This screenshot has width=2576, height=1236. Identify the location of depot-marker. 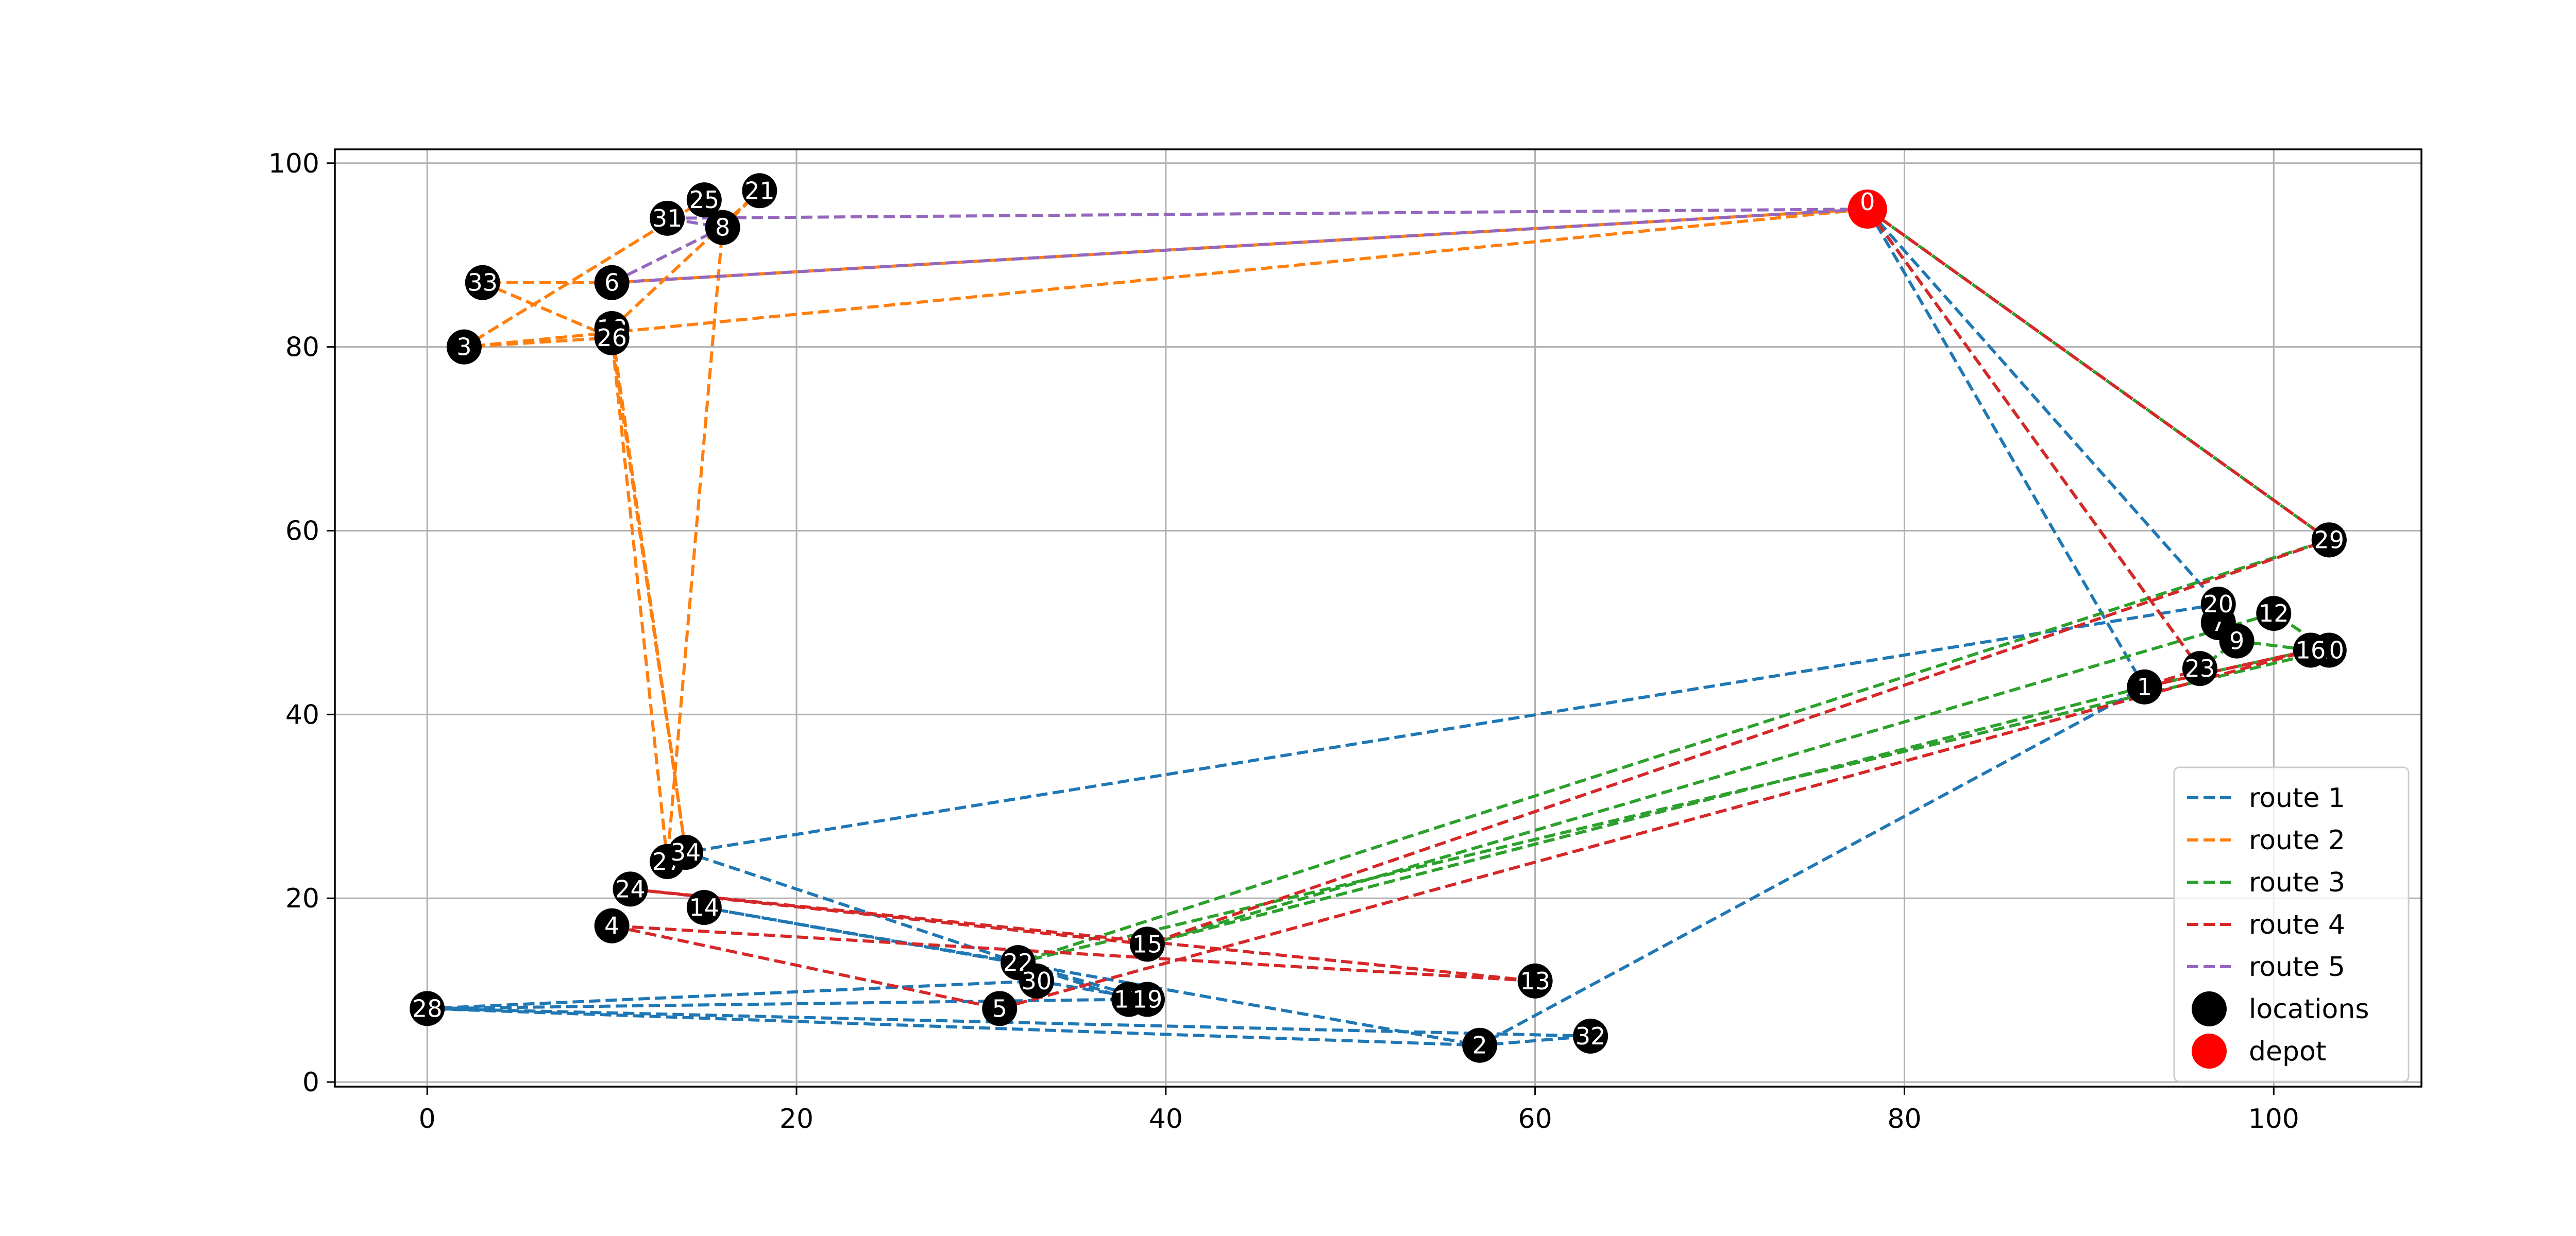
(1868, 209).